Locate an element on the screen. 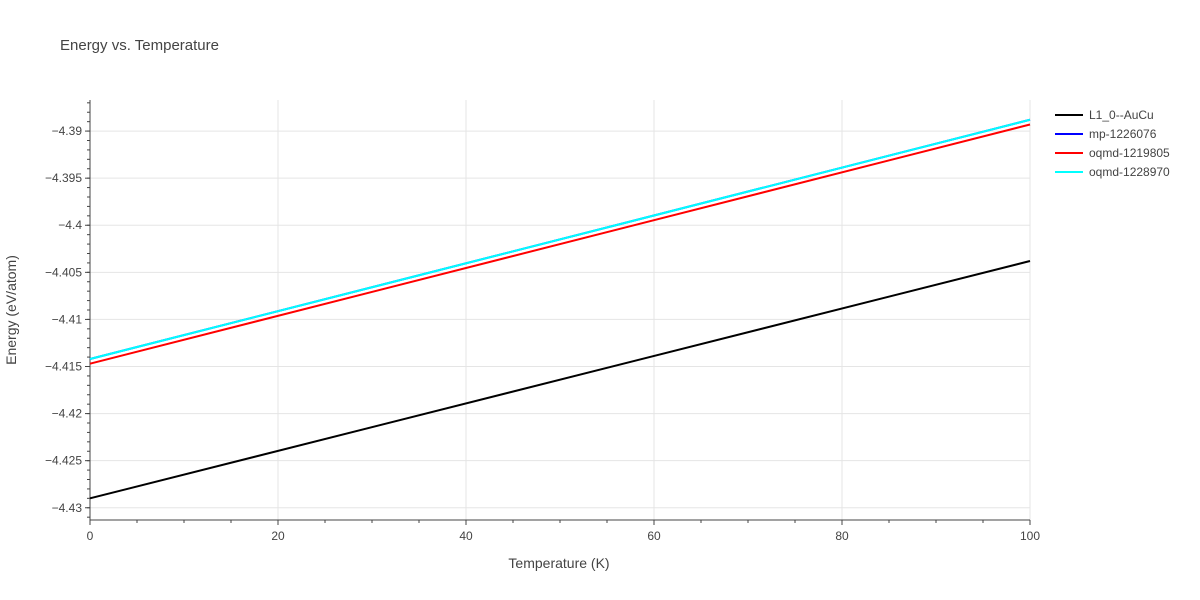 This screenshot has height=600, width=1200. y-axis-title: Energy (eV/atom) is located at coordinates (11, 310).